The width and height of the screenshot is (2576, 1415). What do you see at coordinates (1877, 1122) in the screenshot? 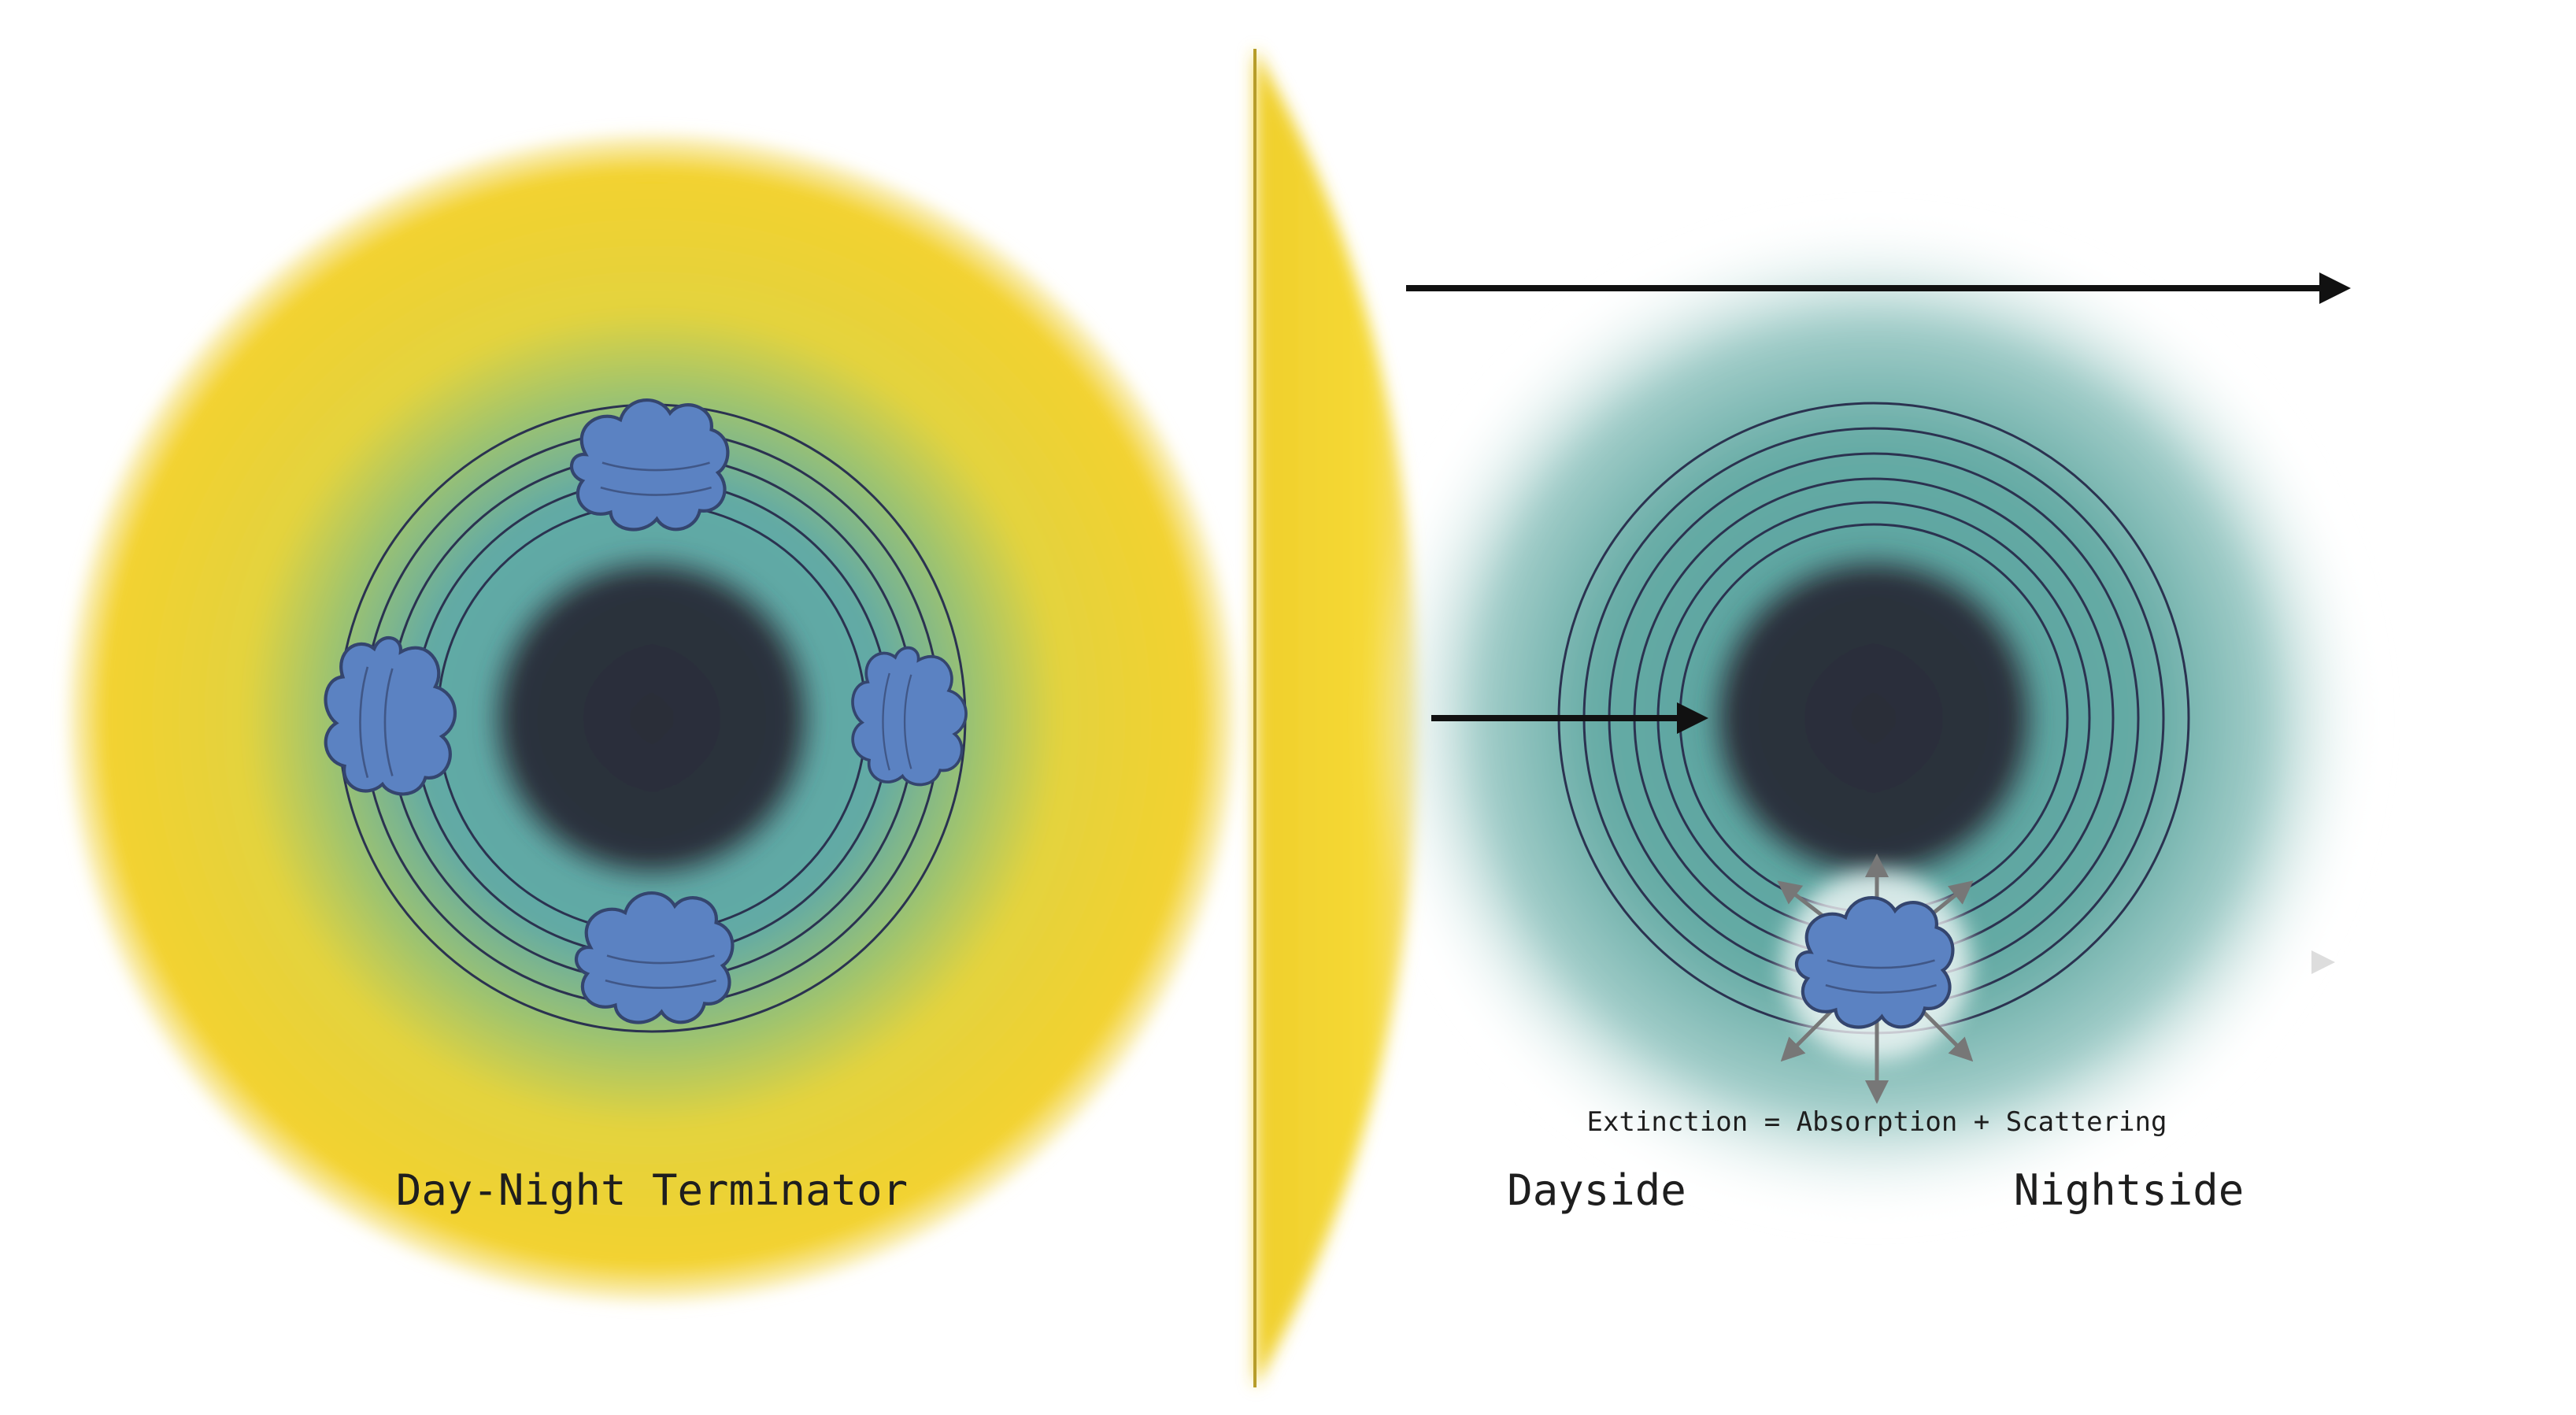
I see `extinction-equation: Extinction = Absorption + Scattering` at bounding box center [1877, 1122].